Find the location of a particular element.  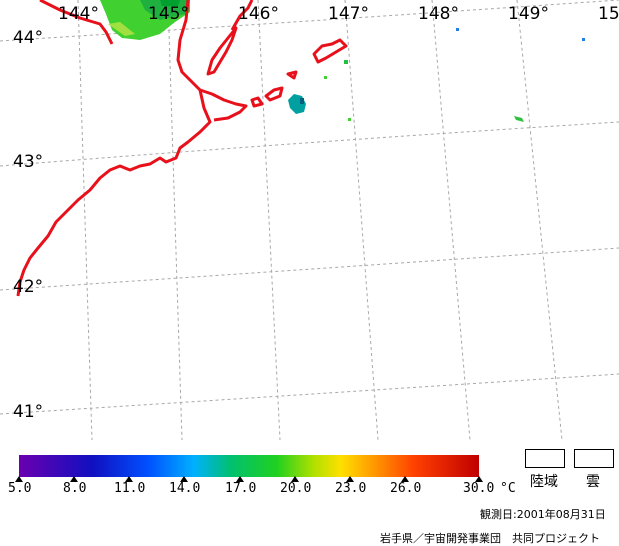

colorbar-label-26: 26.0 is located at coordinates (406, 488).